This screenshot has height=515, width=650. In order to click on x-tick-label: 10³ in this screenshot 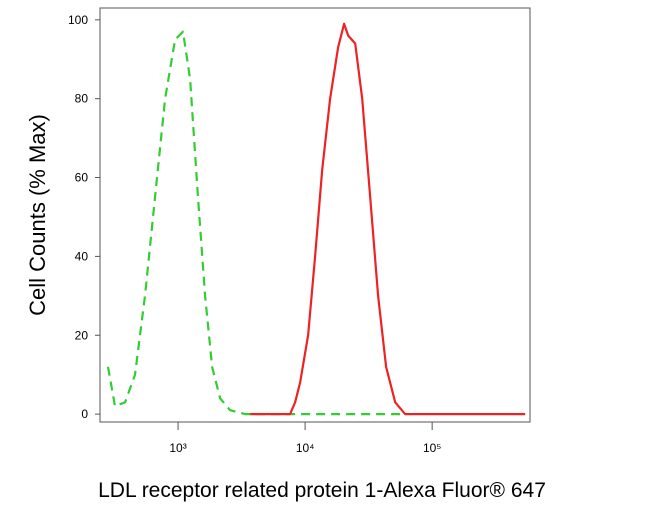, I will do `click(177, 448)`.